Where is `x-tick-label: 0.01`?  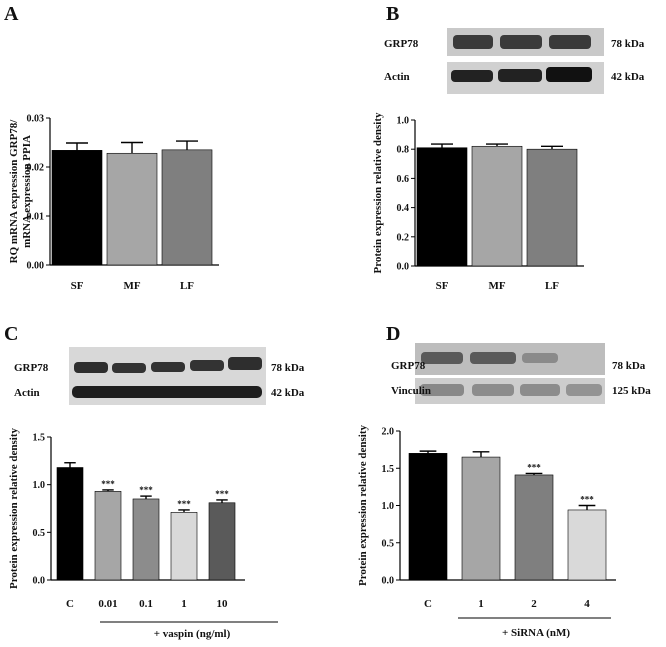 x-tick-label: 0.01 is located at coordinates (107, 604).